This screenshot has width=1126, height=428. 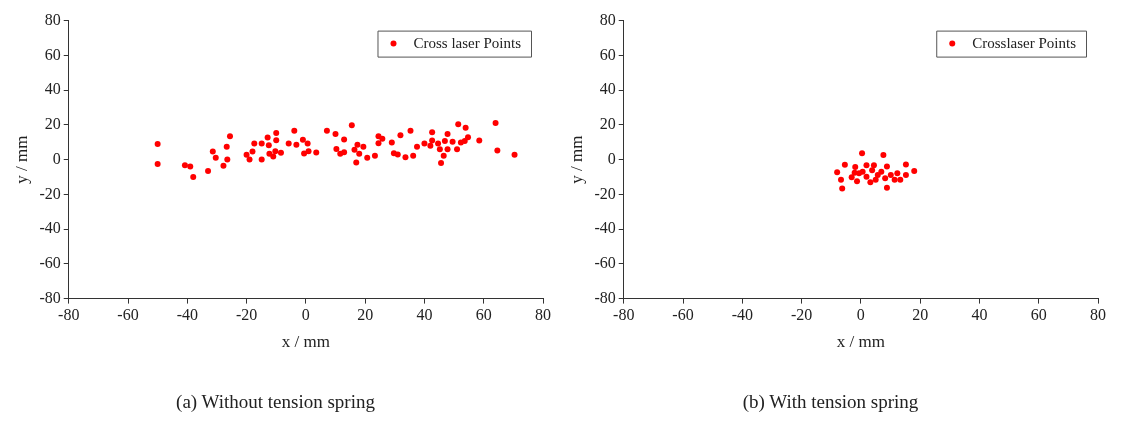 I want to click on text: (a) Without tension spring, so click(x=276, y=401).